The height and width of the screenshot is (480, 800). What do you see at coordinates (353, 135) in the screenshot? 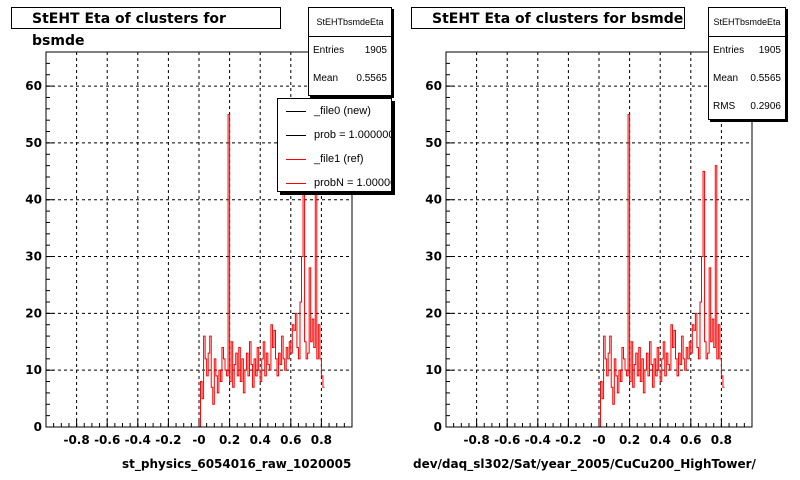
I see `legend-label-prob: prob = 1.000000` at bounding box center [353, 135].